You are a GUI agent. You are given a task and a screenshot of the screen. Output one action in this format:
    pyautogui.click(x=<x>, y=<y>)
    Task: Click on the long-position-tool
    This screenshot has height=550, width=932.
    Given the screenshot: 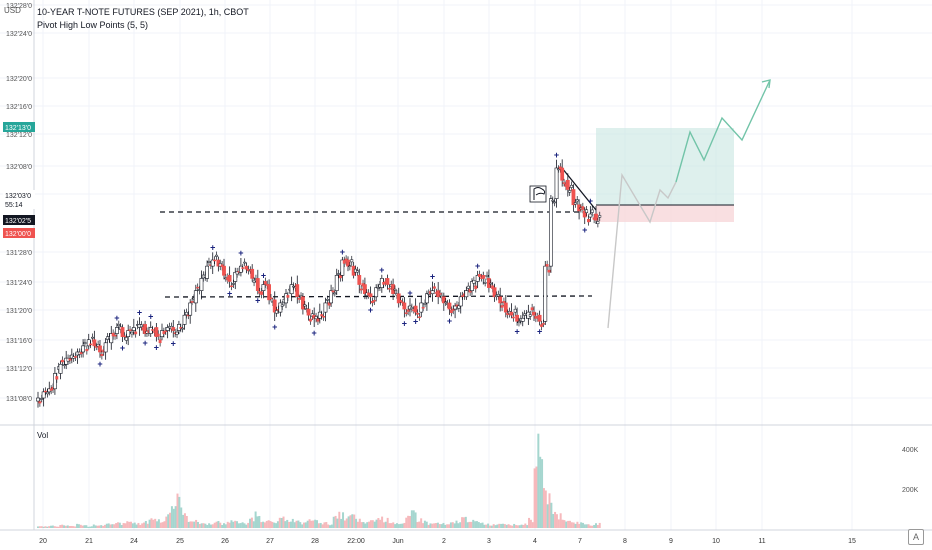 What is the action you would take?
    pyautogui.click(x=683, y=204)
    